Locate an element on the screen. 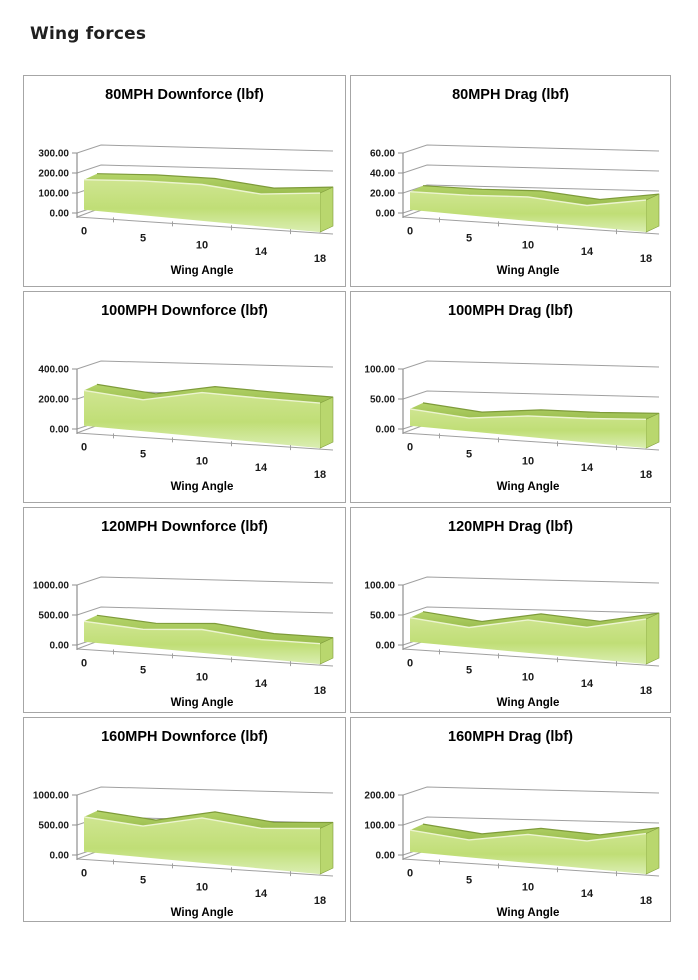 The image size is (698, 980). area-chart-3d: 0 5 10 14 18 Wing Angle 0.00 100.00 200.00 300.00 is located at coordinates (185, 210).